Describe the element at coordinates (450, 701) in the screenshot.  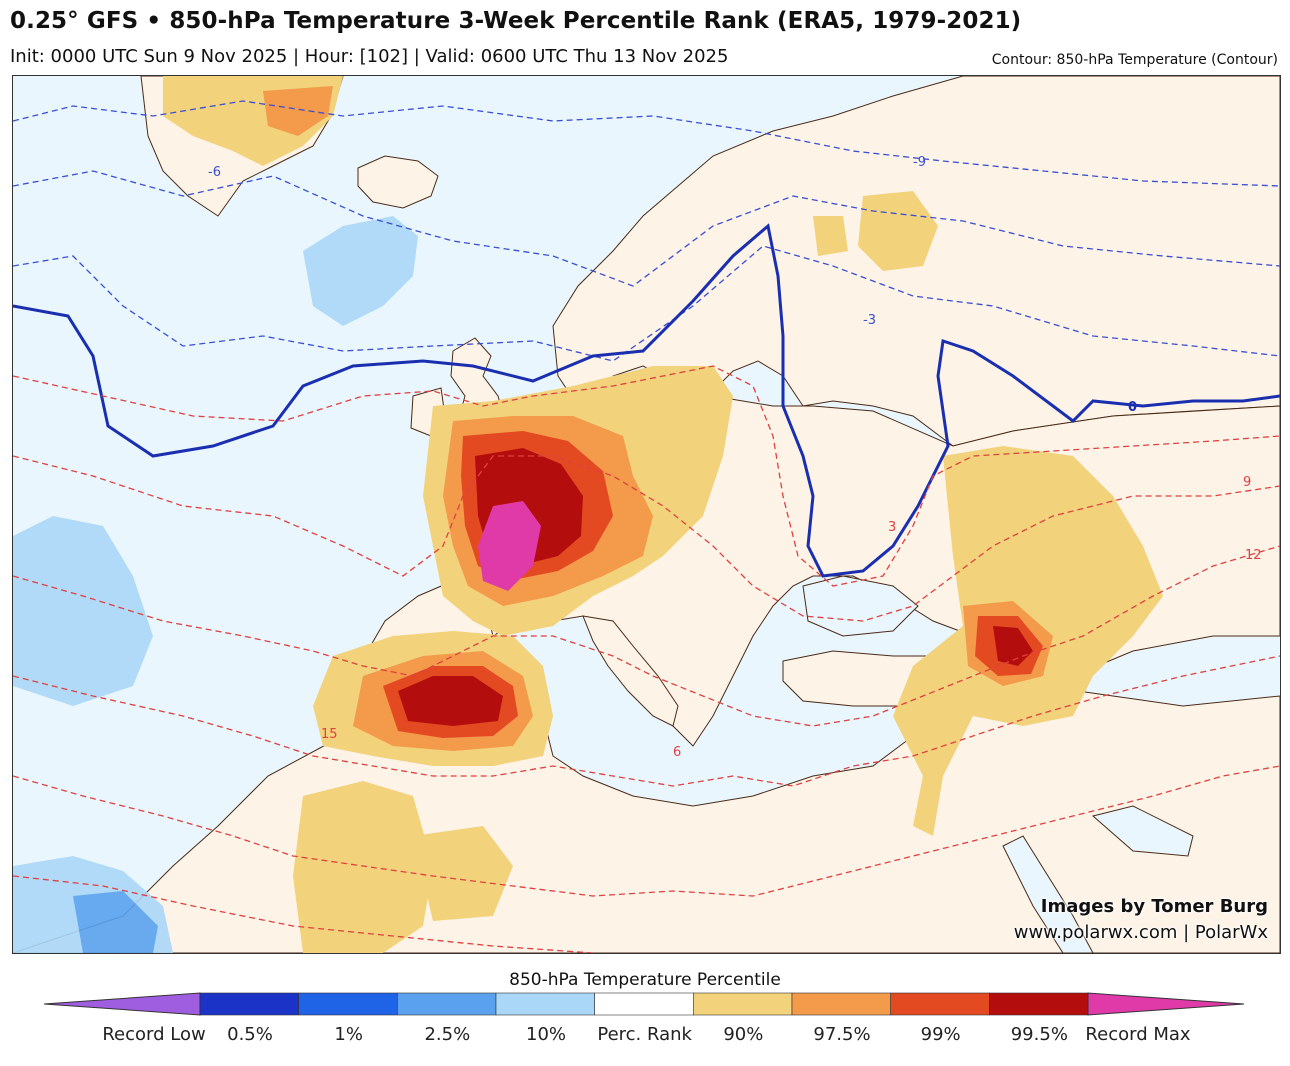
I see `warm-995-africa` at that location.